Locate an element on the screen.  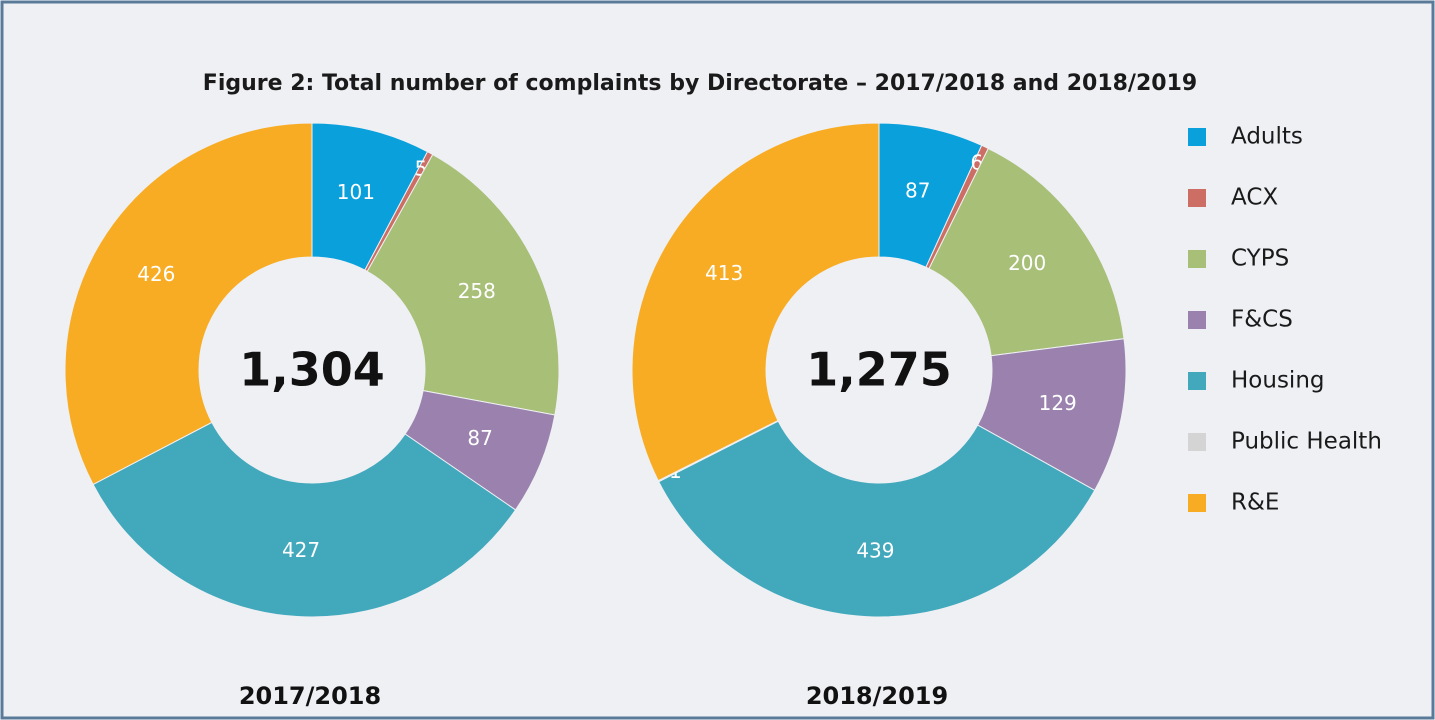
chart-label: 2017/2018 is located at coordinates (310, 696).